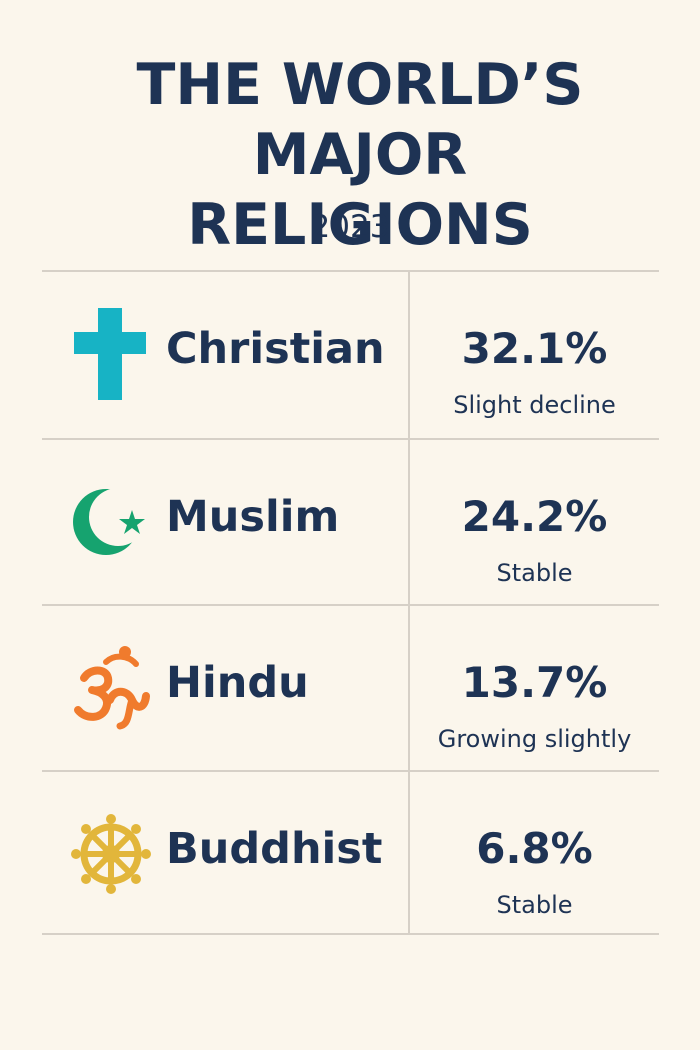  Describe the element at coordinates (534, 516) in the screenshot. I see `religion-percent: 24.2%` at that location.